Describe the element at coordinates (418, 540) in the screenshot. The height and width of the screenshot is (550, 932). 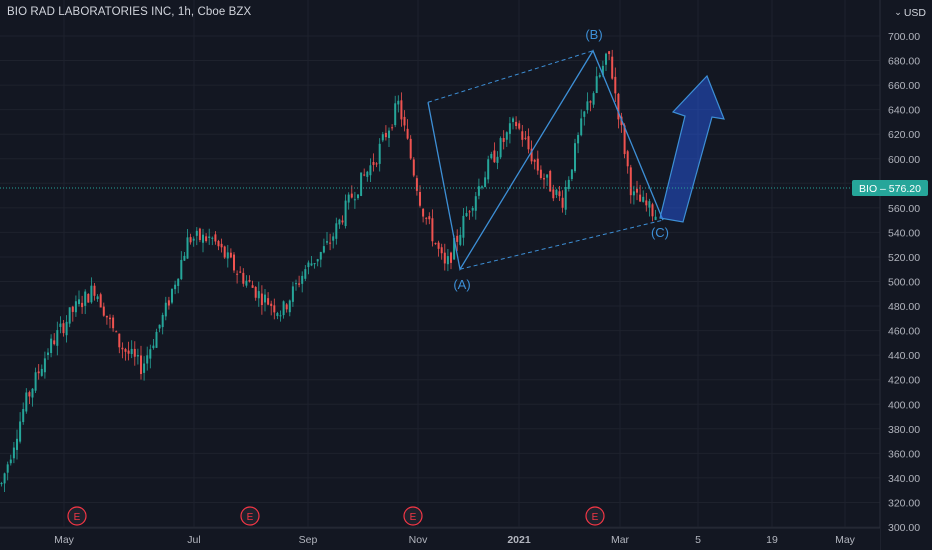
I see `time-tick-label: Nov` at that location.